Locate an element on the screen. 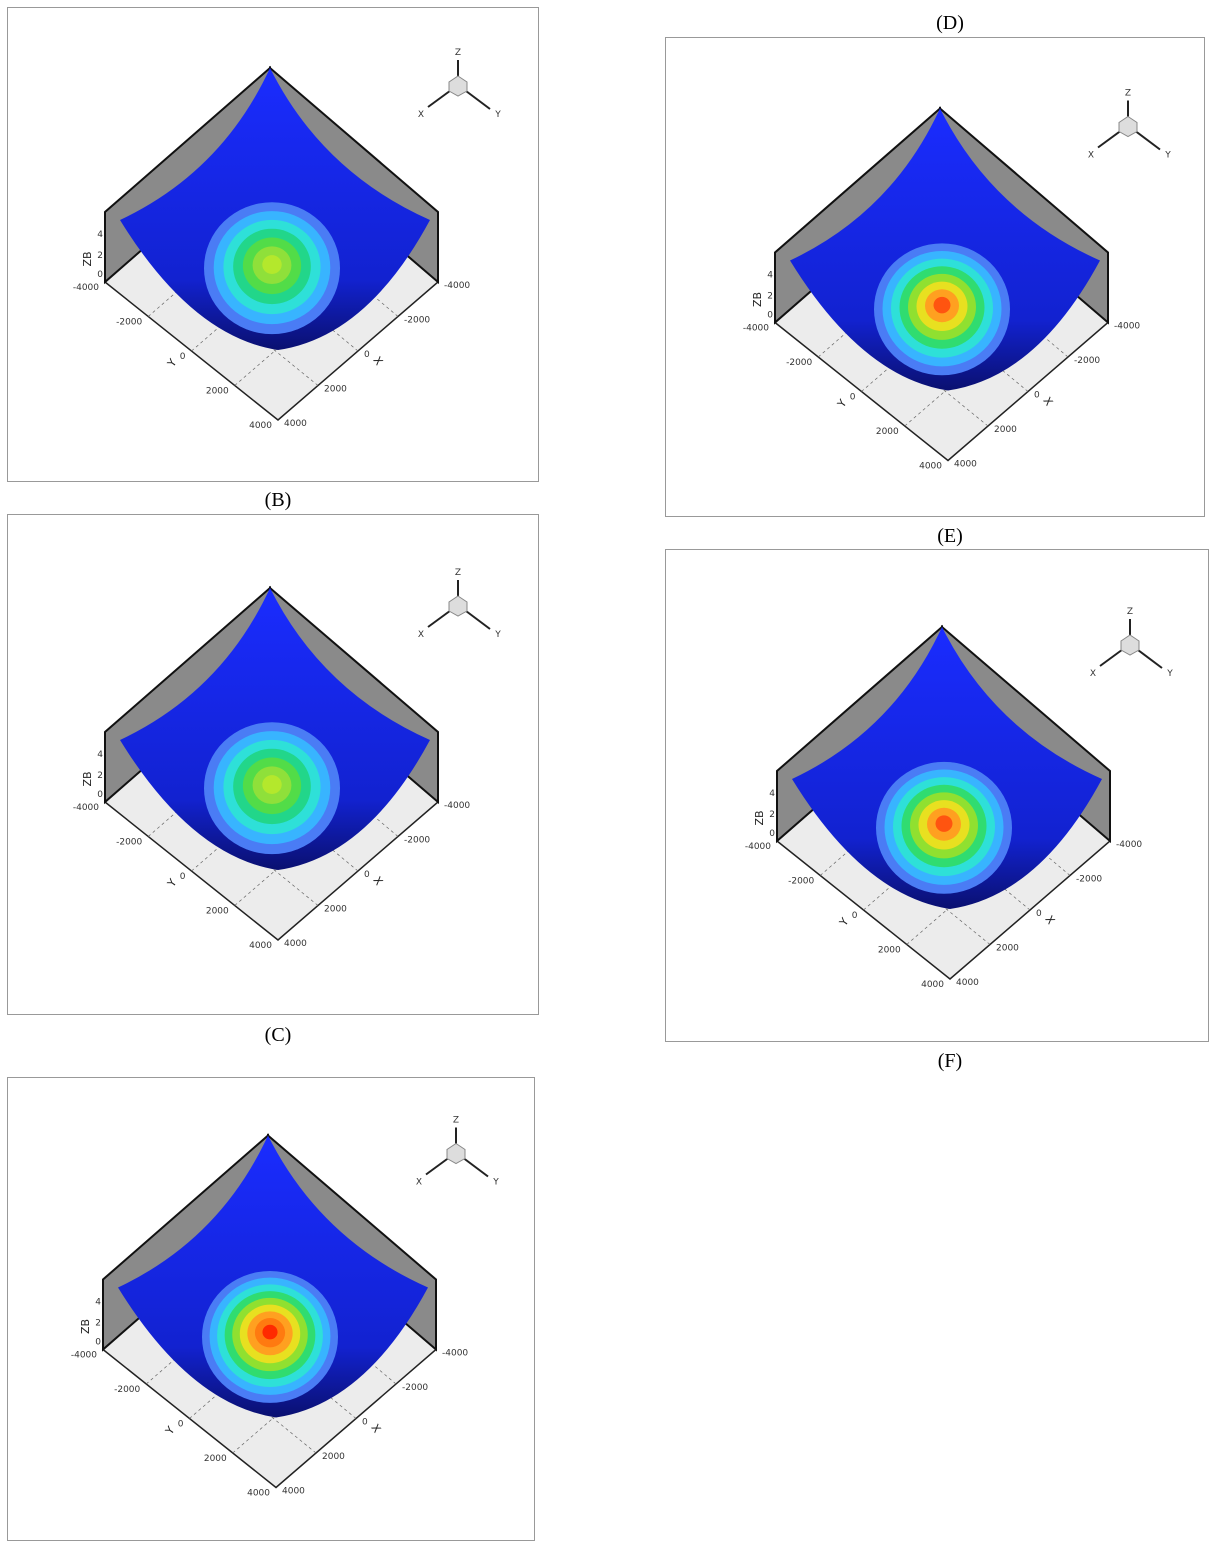 Image resolution: width=1209 pixels, height=1541 pixels. panel-caption: (B) is located at coordinates (278, 500).